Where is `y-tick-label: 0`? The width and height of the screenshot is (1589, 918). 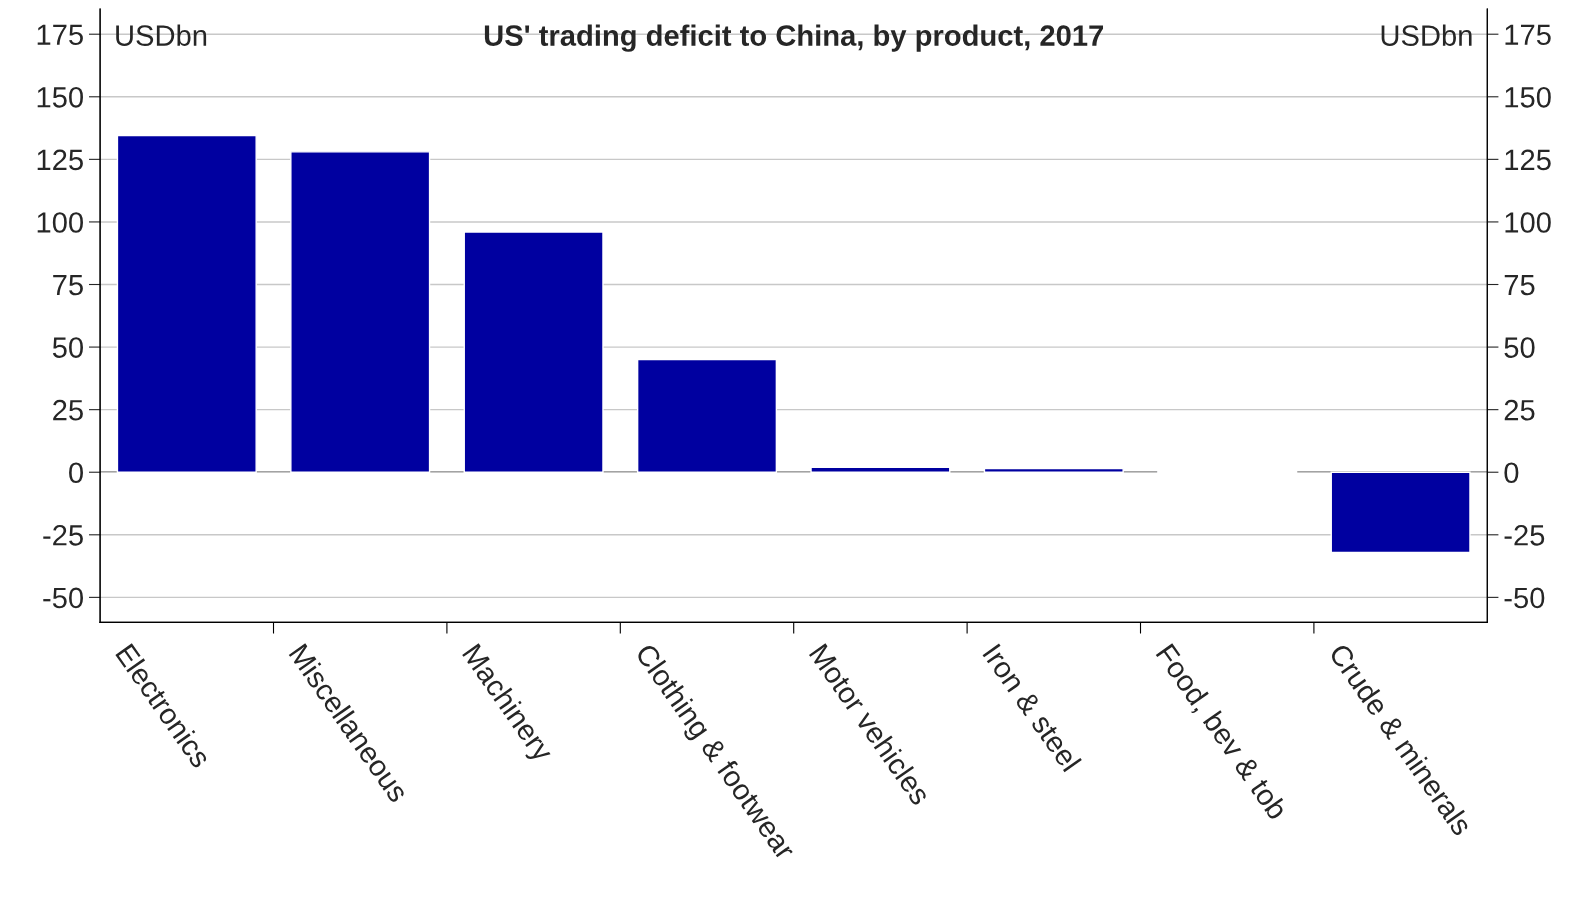
y-tick-label: 0 is located at coordinates (76, 473).